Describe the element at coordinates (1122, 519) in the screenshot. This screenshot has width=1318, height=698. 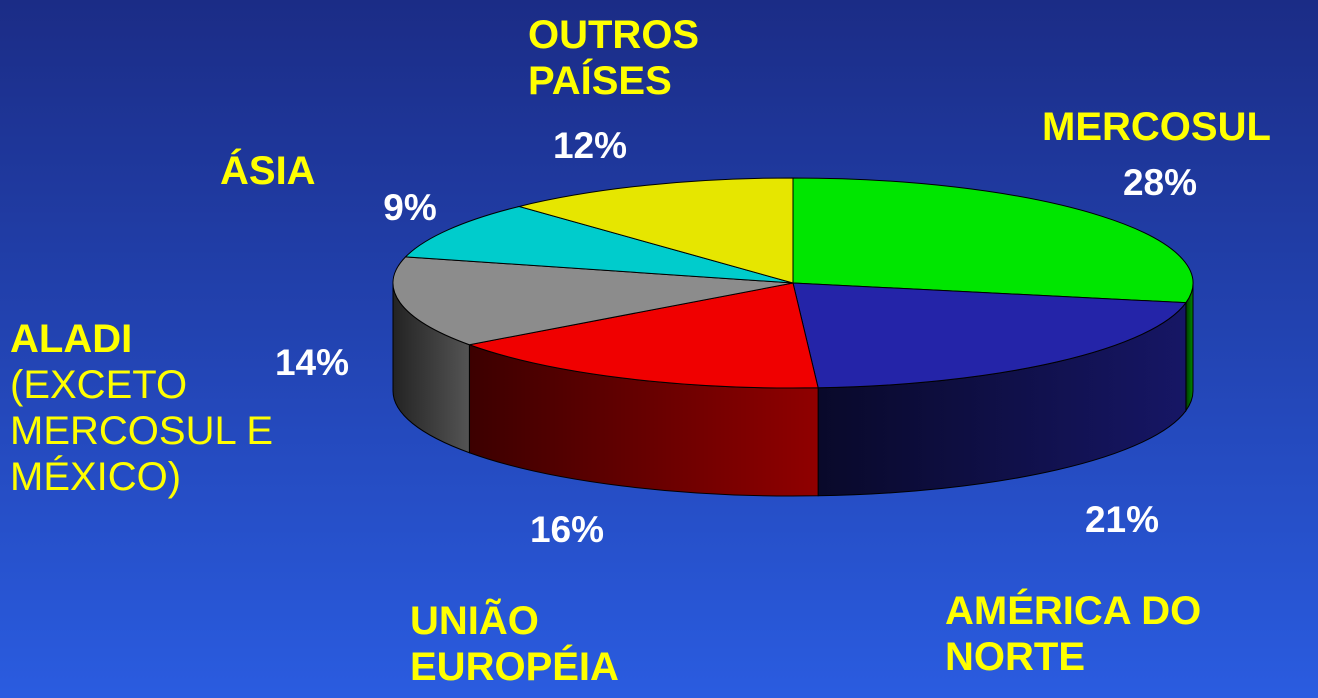
I see `value-label: 21%` at that location.